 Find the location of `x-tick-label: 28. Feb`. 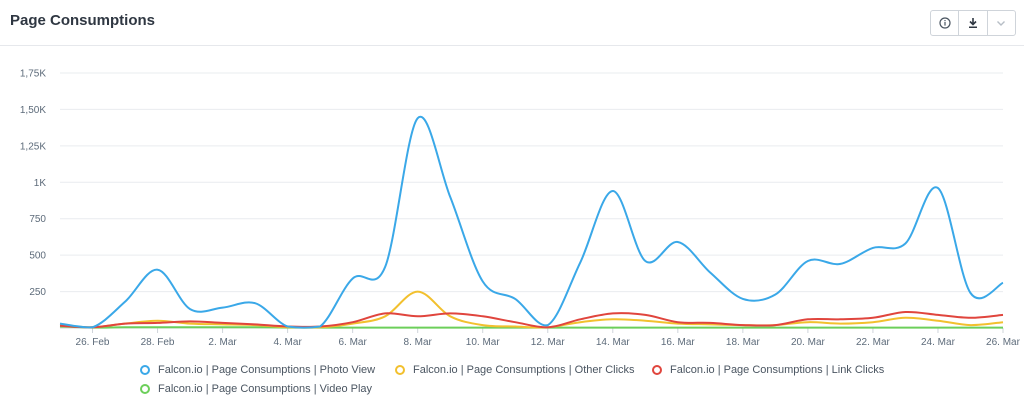

x-tick-label: 28. Feb is located at coordinates (158, 342).